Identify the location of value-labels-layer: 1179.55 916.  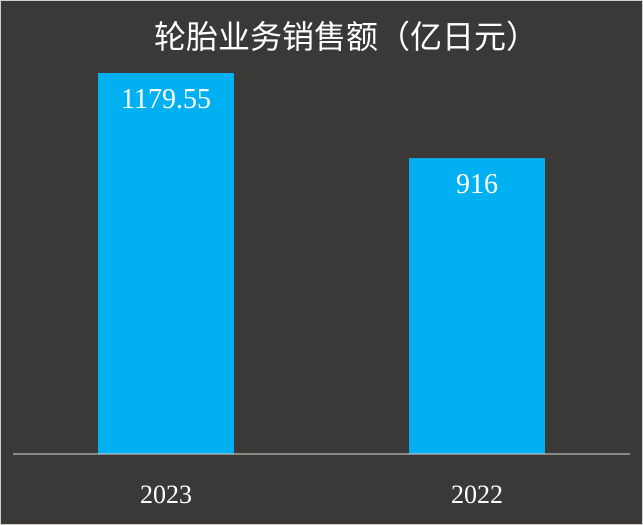
(309, 142).